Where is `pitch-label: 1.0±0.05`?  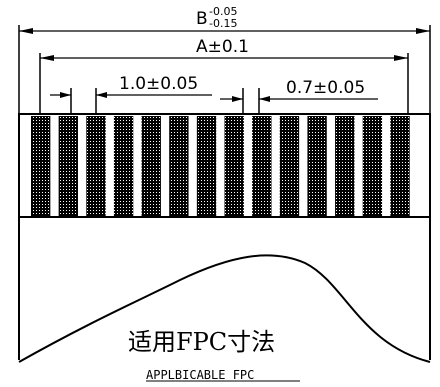
pitch-label: 1.0±0.05 is located at coordinates (158, 84).